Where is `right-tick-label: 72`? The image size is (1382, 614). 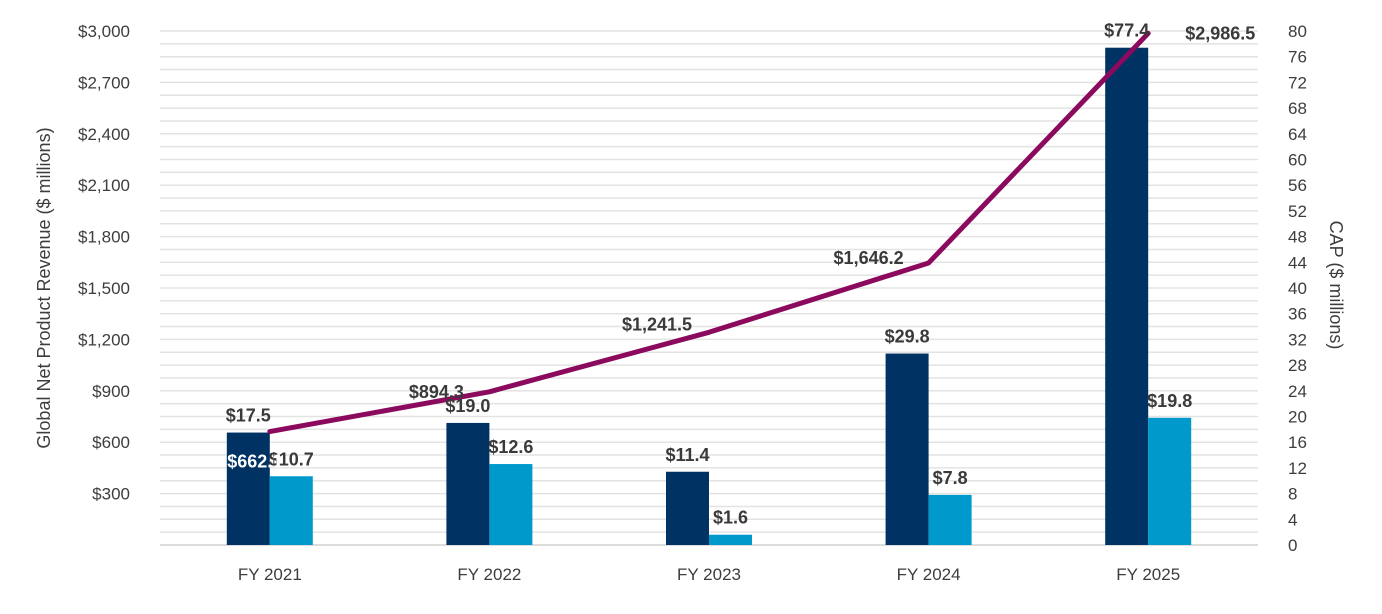
right-tick-label: 72 is located at coordinates (1297, 82).